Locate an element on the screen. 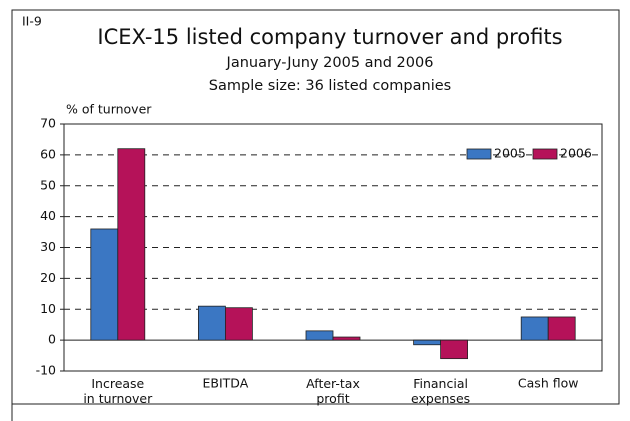  chart-label: II-9 is located at coordinates (32, 21).